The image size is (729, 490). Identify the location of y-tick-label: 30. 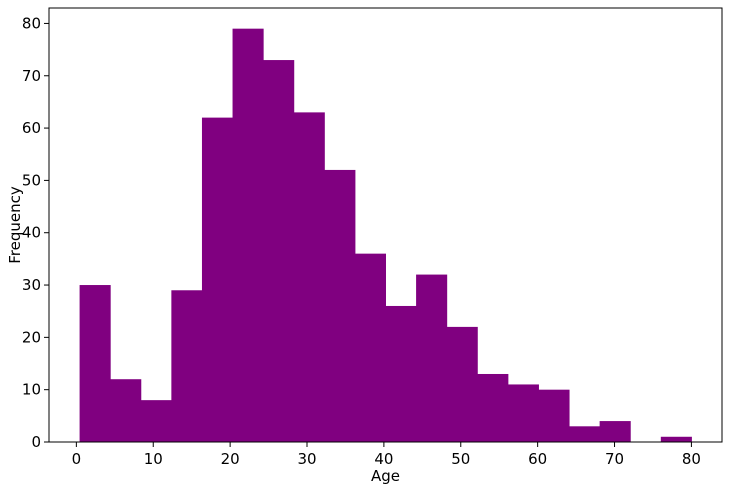
(31, 285).